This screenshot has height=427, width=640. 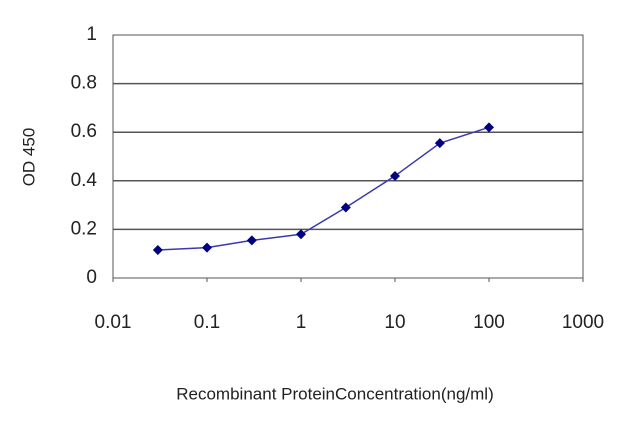 I want to click on y-tick-label: 0.4, so click(x=84, y=180).